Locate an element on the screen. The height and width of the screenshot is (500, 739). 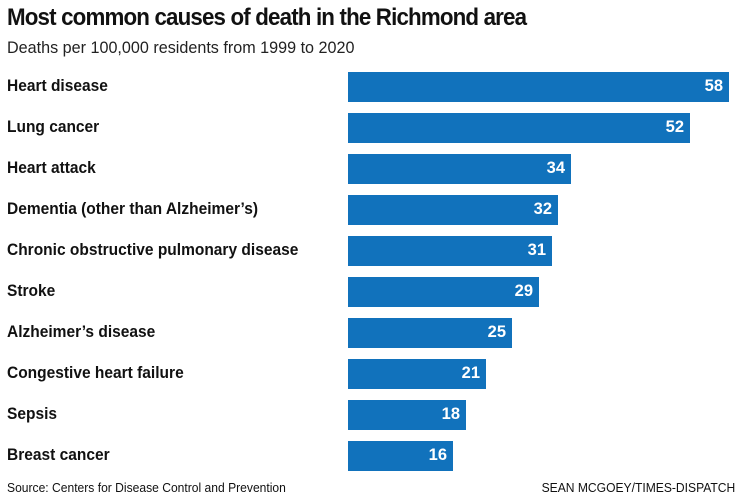
bar-label: Dementia (other than Alzheimer’s) is located at coordinates (133, 209).